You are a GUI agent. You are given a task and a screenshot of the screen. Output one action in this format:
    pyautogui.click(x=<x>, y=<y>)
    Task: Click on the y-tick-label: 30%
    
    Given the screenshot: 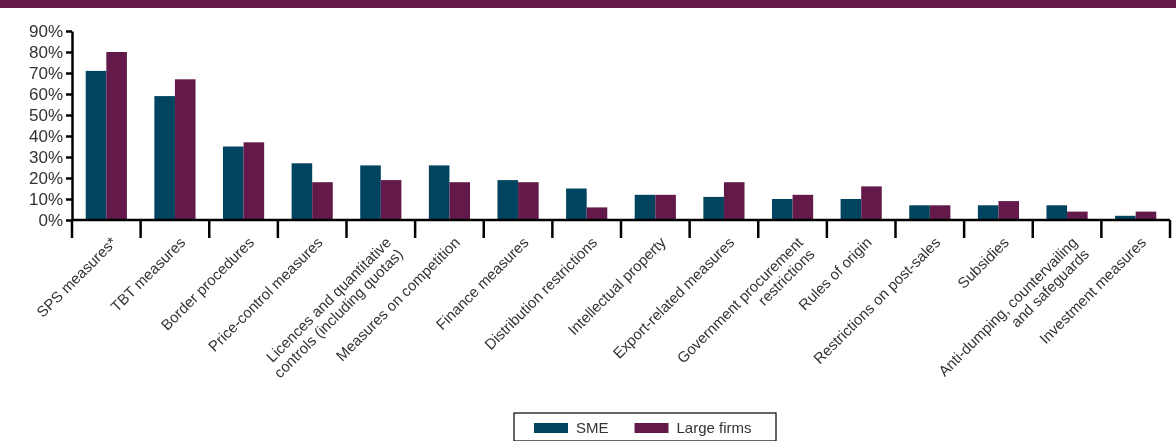 What is the action you would take?
    pyautogui.click(x=45, y=157)
    